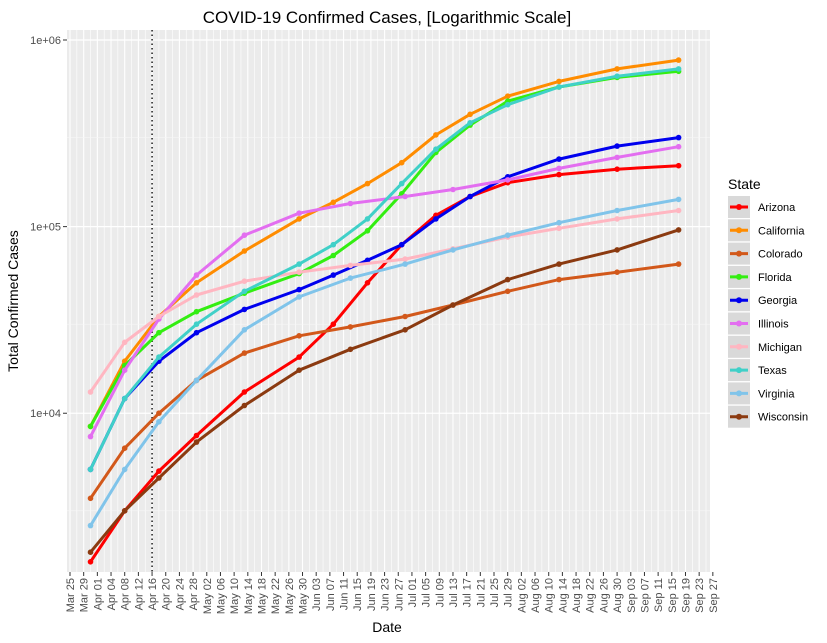 This screenshot has width=827, height=643. What do you see at coordinates (780, 255) in the screenshot?
I see `legend-label: Colorado` at bounding box center [780, 255].